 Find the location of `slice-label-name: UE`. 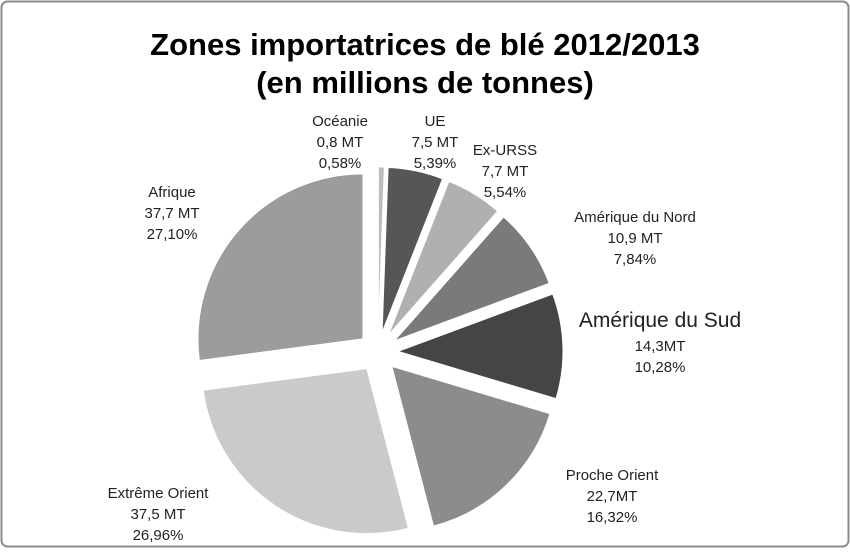

slice-label-name: UE is located at coordinates (435, 121).